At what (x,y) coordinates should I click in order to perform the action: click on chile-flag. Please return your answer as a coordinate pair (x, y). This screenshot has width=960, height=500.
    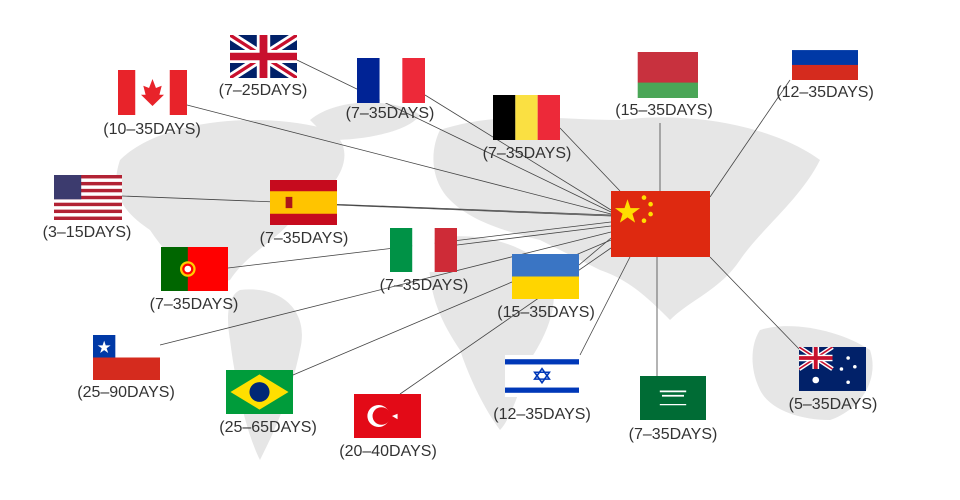
    Looking at the image, I should click on (126, 357).